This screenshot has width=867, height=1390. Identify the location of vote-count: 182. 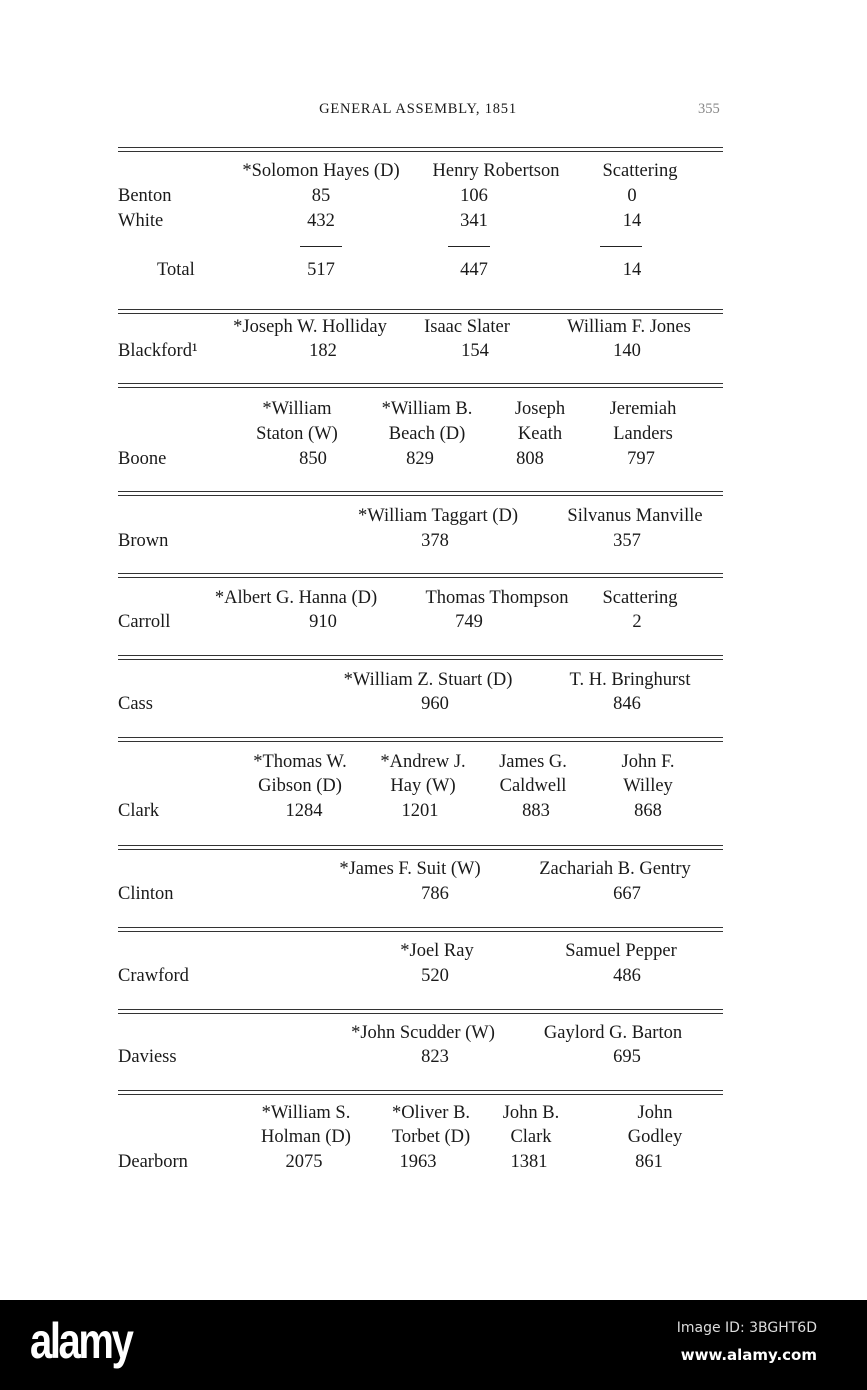
(323, 351).